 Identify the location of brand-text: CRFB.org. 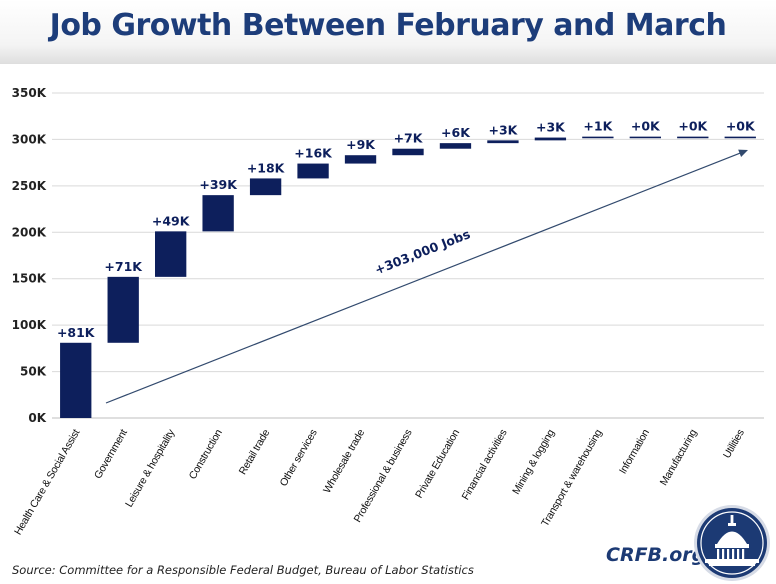
(656, 555).